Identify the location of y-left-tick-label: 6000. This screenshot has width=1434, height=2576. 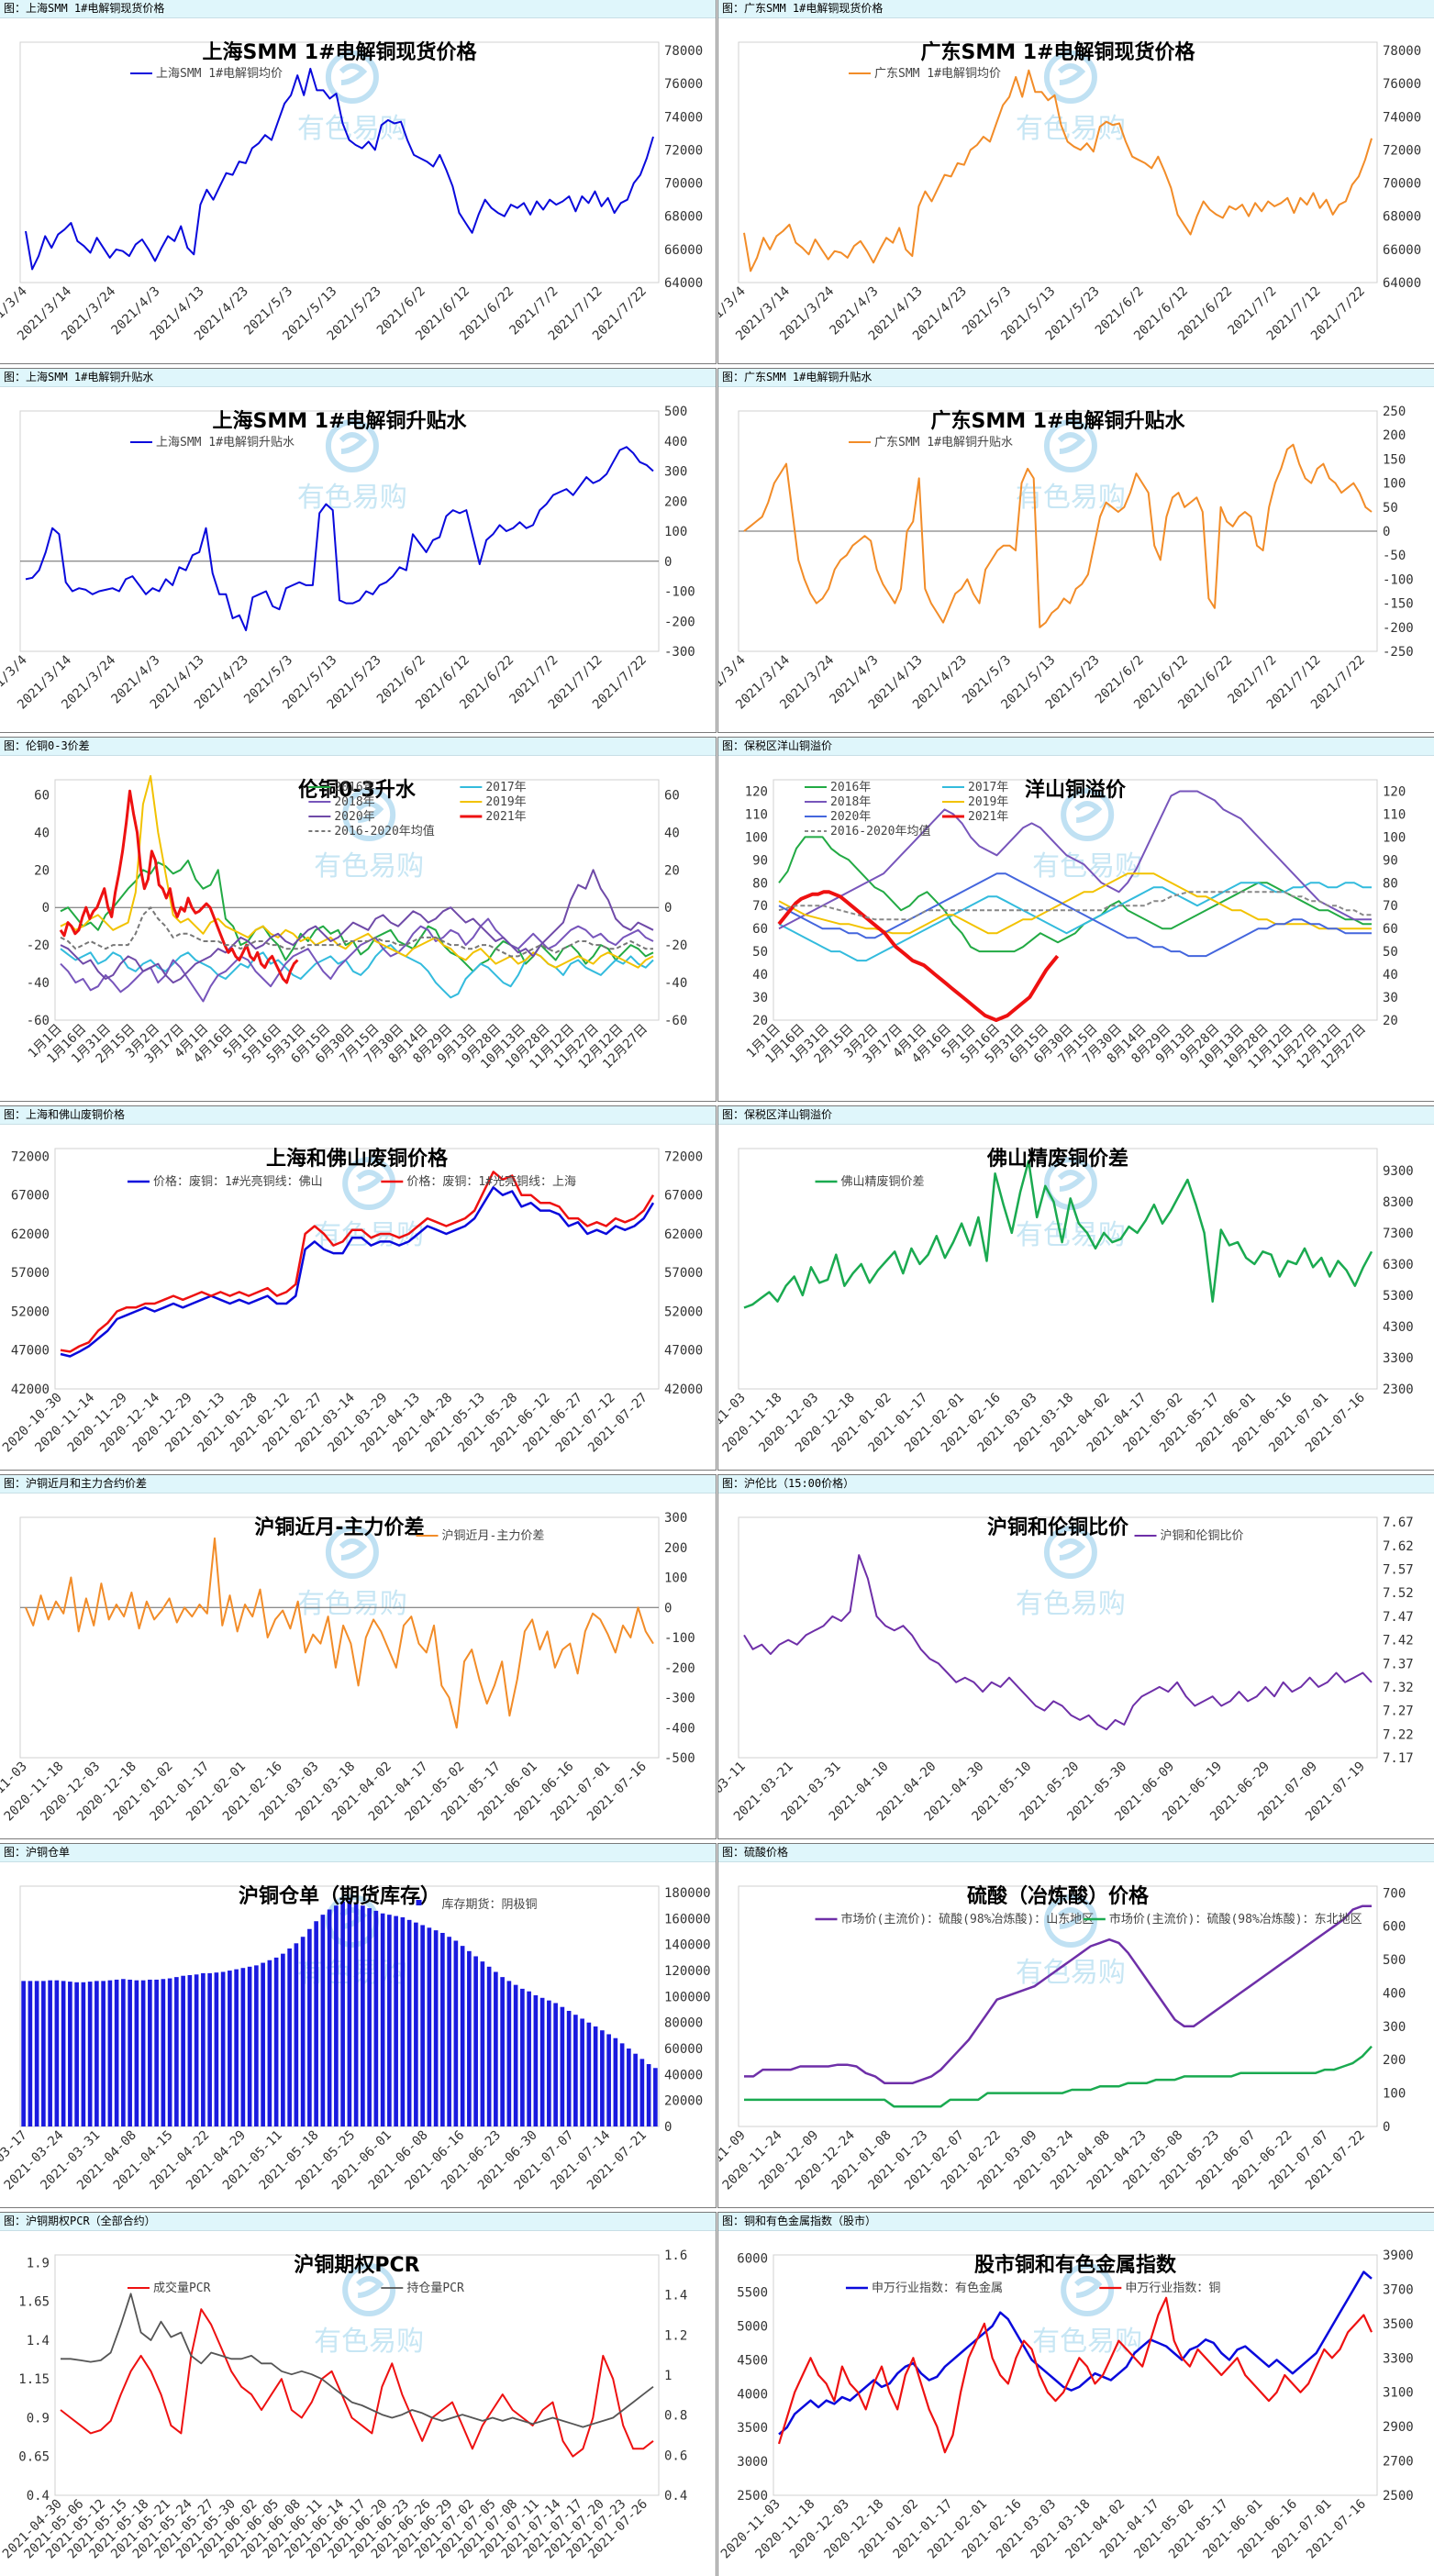
(752, 2259).